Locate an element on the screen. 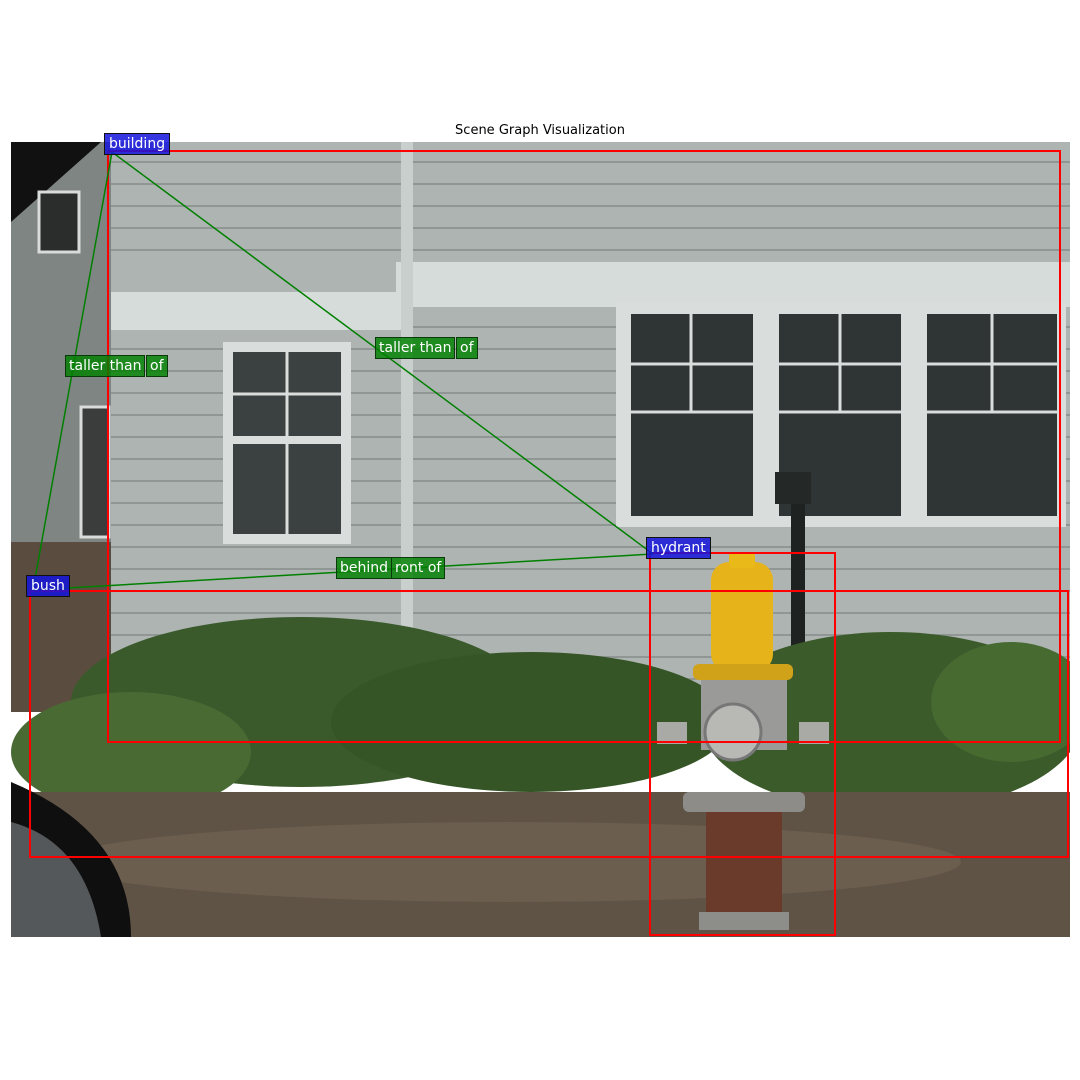 Image resolution: width=1080 pixels, height=1080 pixels. edge-label-bush-hydrant: behind is located at coordinates (364, 568).